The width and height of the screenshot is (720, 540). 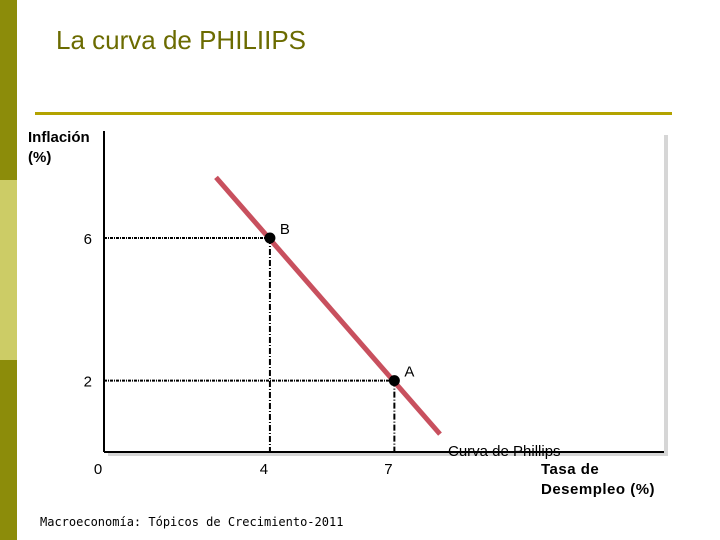 I want to click on y-tick-label: 6, so click(x=88, y=239).